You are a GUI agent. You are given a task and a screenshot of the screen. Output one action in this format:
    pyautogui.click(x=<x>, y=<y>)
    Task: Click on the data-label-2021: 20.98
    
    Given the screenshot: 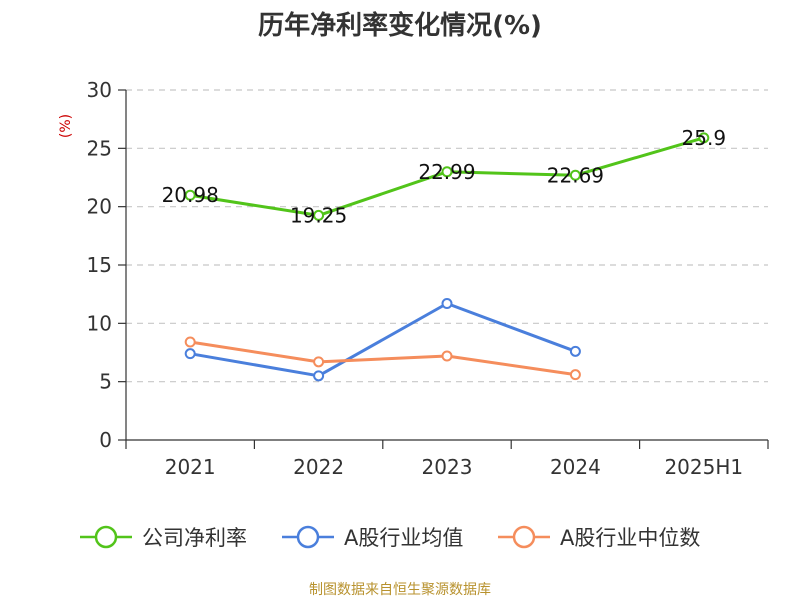 What is the action you would take?
    pyautogui.click(x=190, y=195)
    